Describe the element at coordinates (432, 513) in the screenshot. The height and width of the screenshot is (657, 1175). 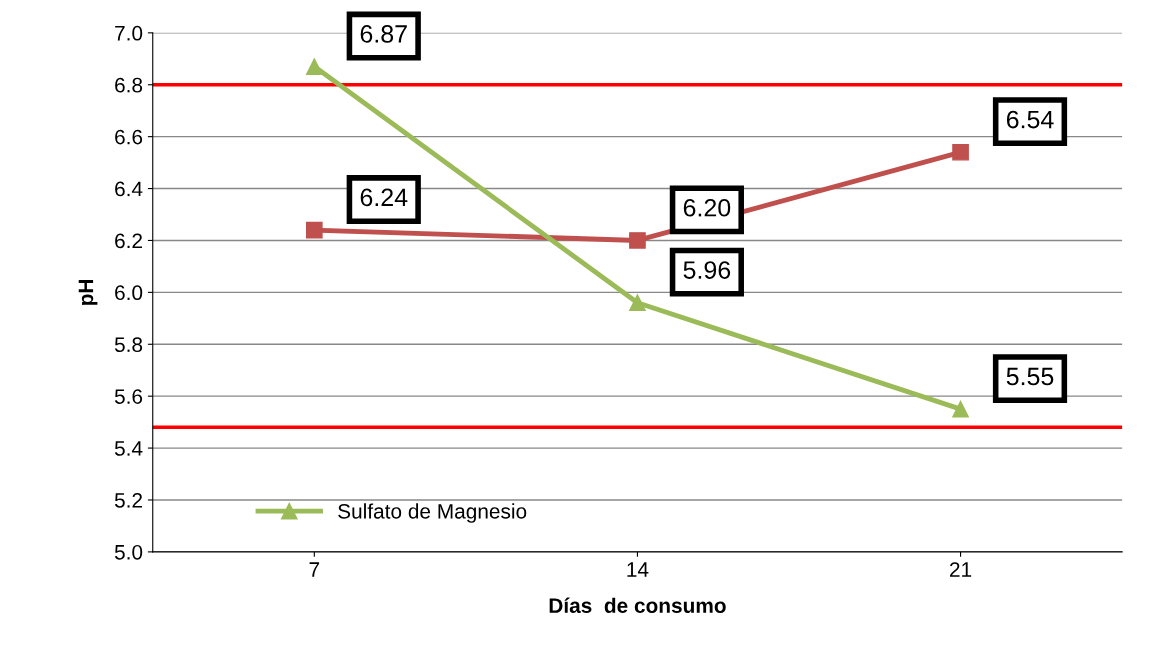
I see `legend-label: Sulfato de Magnesio` at that location.